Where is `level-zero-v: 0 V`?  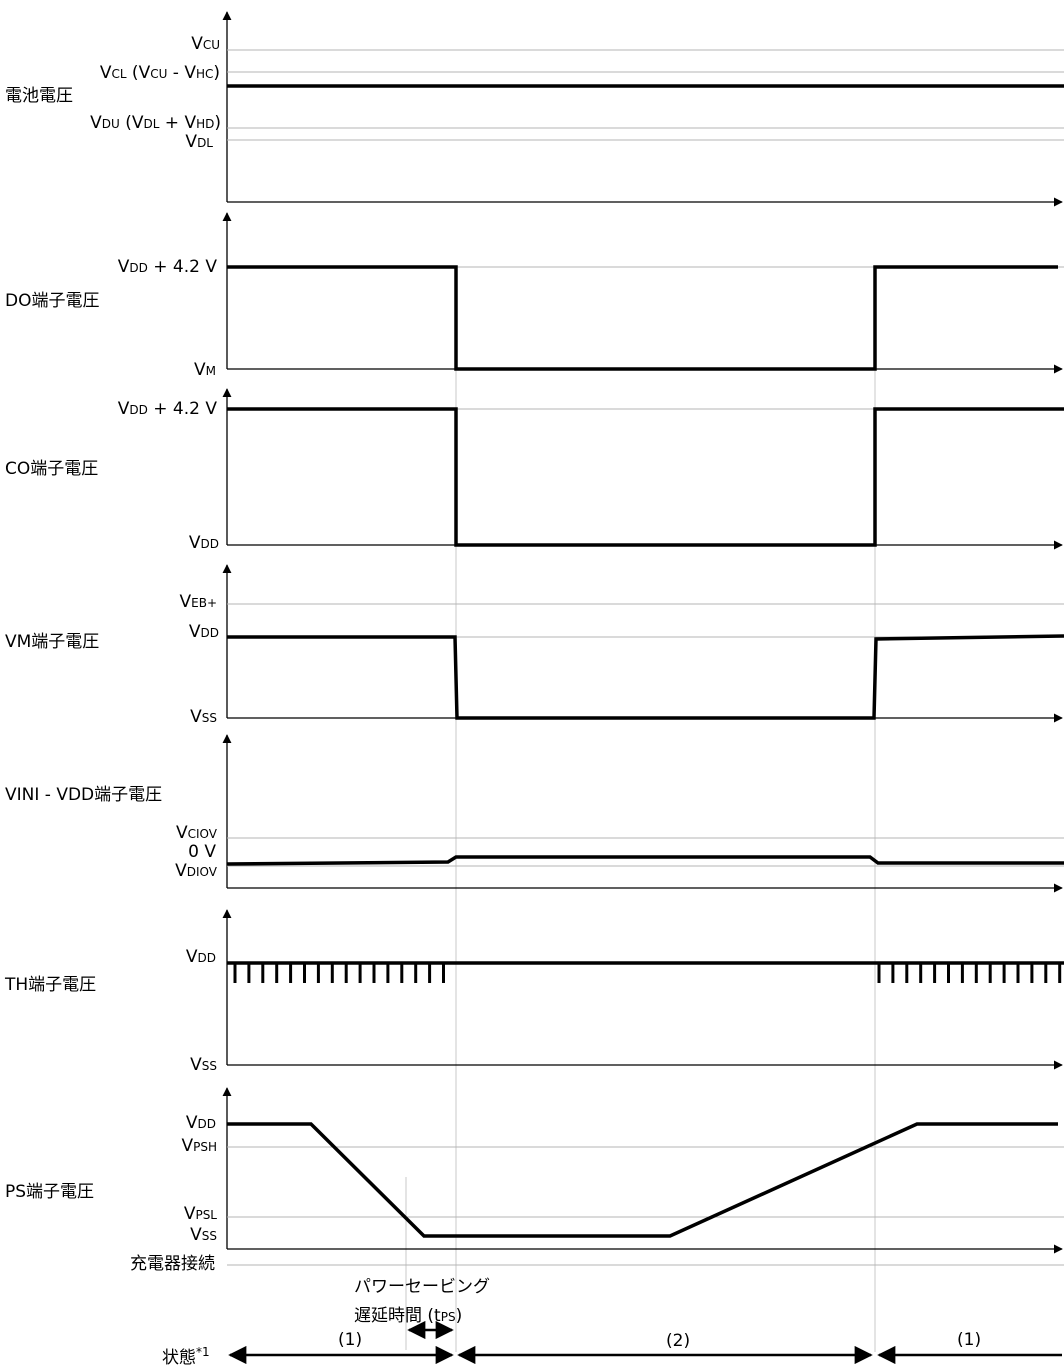 level-zero-v: 0 V is located at coordinates (202, 852).